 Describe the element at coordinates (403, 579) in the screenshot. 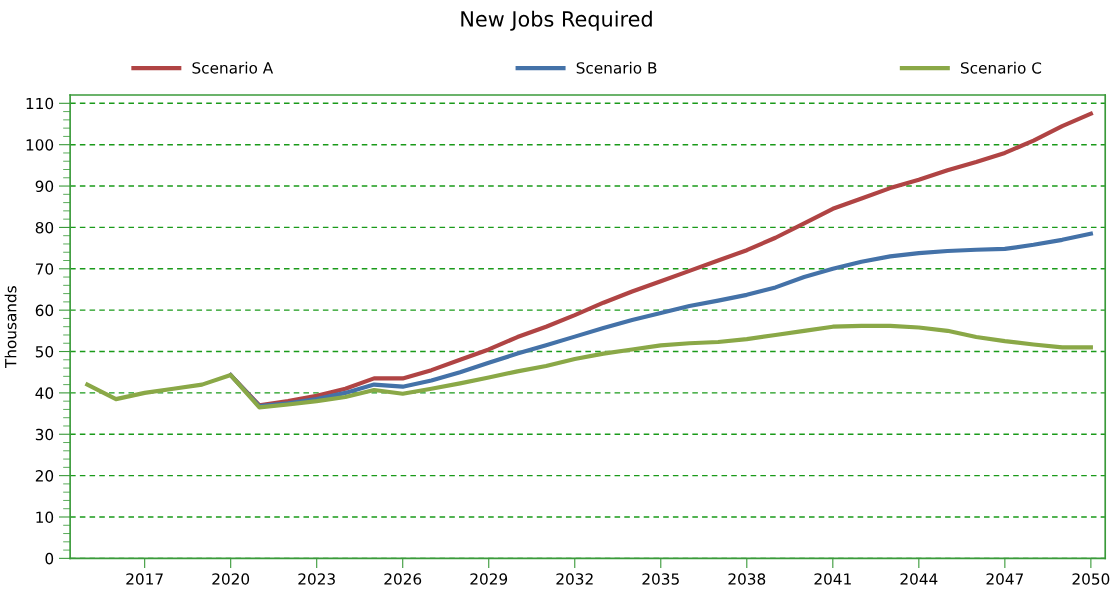

I see `x-tick-label: 2026` at that location.